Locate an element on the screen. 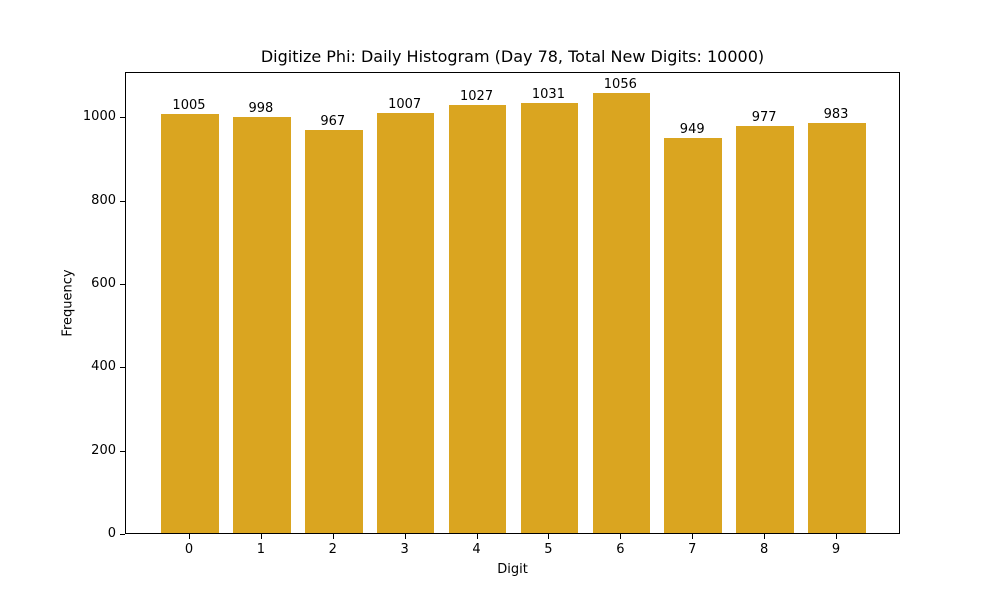 Image resolution: width=1000 pixels, height=600 pixels. bar-value-label: 1005 is located at coordinates (189, 106).